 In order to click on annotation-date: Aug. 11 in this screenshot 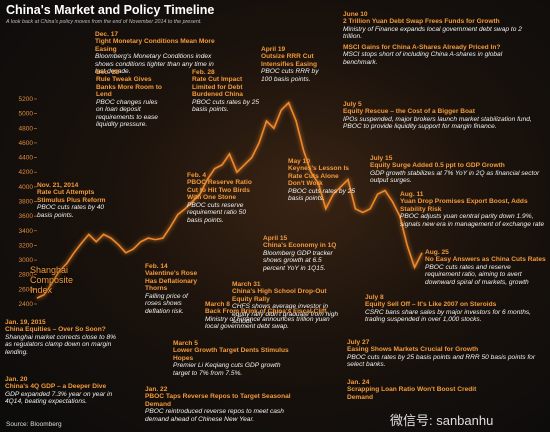, I will do `click(412, 194)`.